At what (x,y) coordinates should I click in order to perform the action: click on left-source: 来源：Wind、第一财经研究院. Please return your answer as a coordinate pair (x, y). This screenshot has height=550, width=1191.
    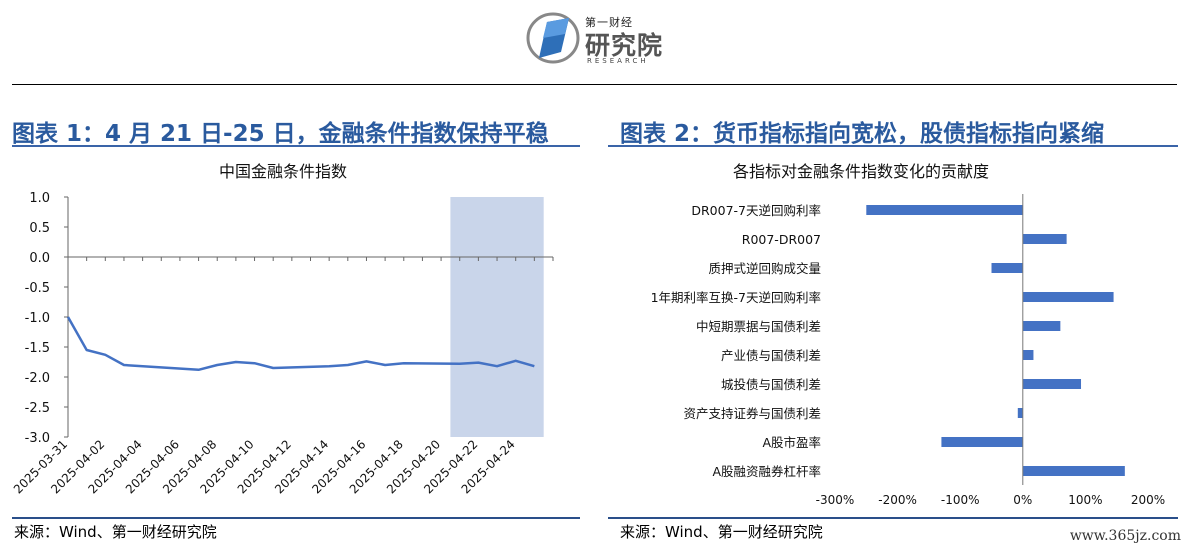
    Looking at the image, I should click on (115, 532).